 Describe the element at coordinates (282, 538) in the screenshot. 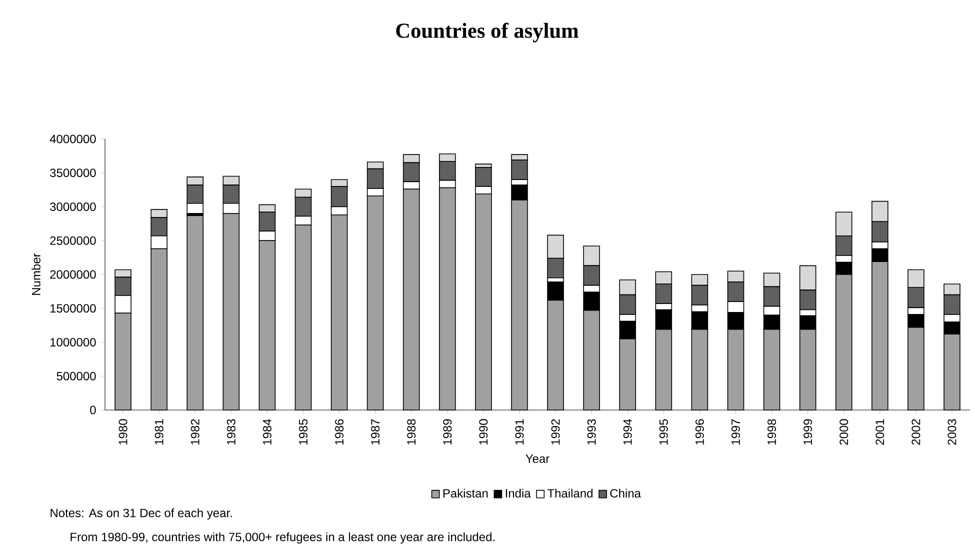

I see `text: From 1980-99, countries with 75,000+ refugees in a least one year are included.` at that location.